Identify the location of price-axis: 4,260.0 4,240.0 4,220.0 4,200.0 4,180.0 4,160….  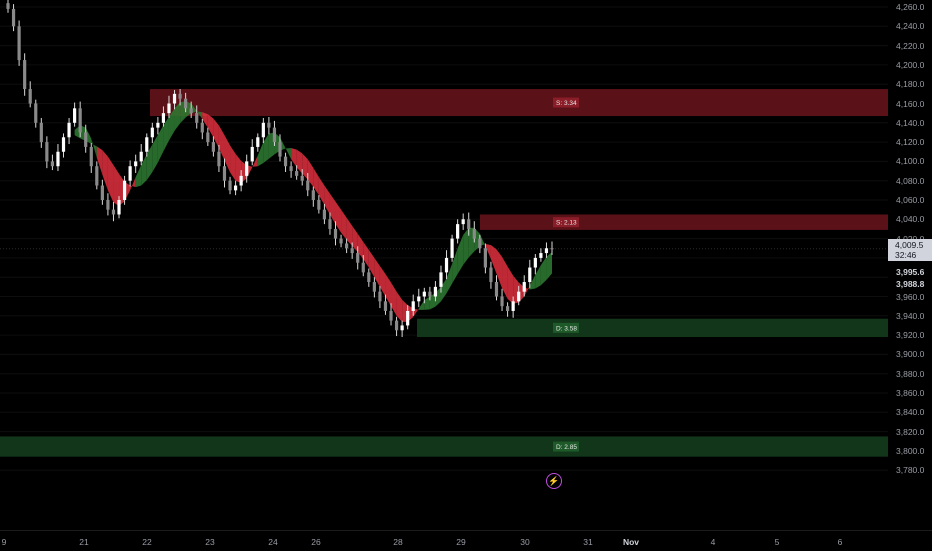
(910, 265).